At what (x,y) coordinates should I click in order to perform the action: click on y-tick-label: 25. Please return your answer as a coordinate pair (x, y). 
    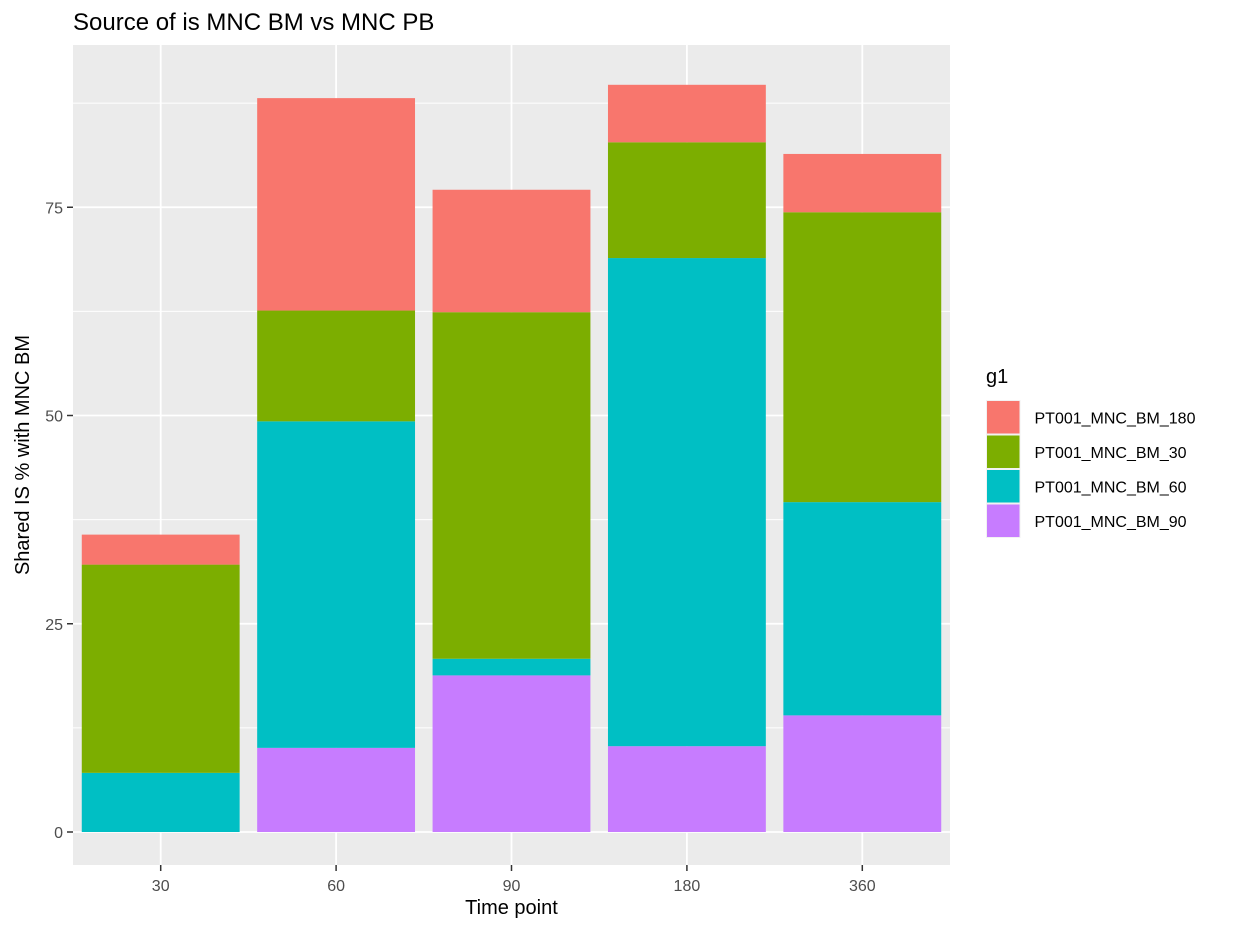
    Looking at the image, I should click on (54, 625).